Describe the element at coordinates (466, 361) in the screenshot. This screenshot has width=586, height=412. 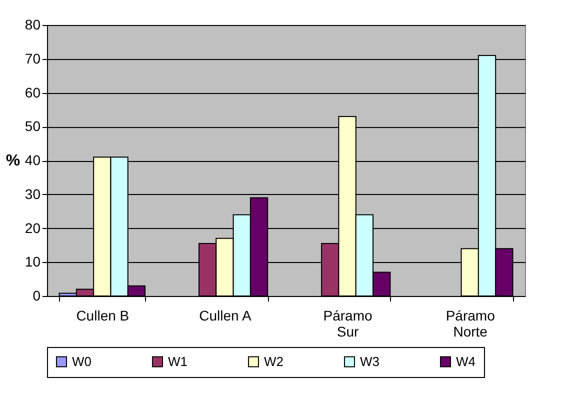
I see `legend-label: W4` at that location.